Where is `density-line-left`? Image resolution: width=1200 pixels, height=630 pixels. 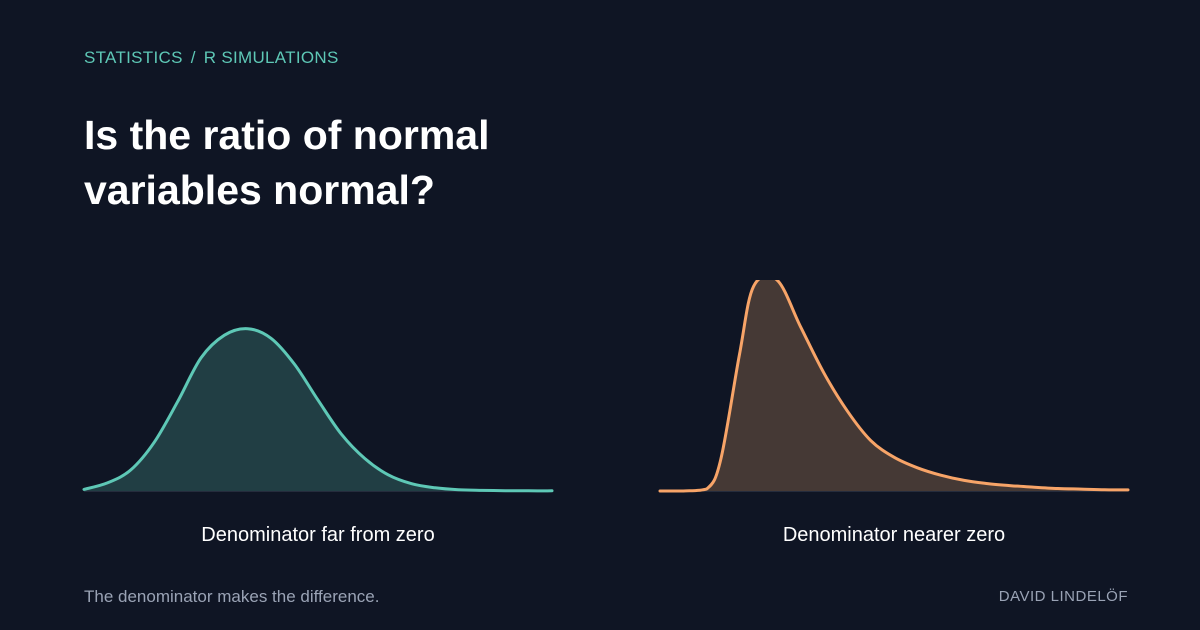 density-line-left is located at coordinates (318, 410).